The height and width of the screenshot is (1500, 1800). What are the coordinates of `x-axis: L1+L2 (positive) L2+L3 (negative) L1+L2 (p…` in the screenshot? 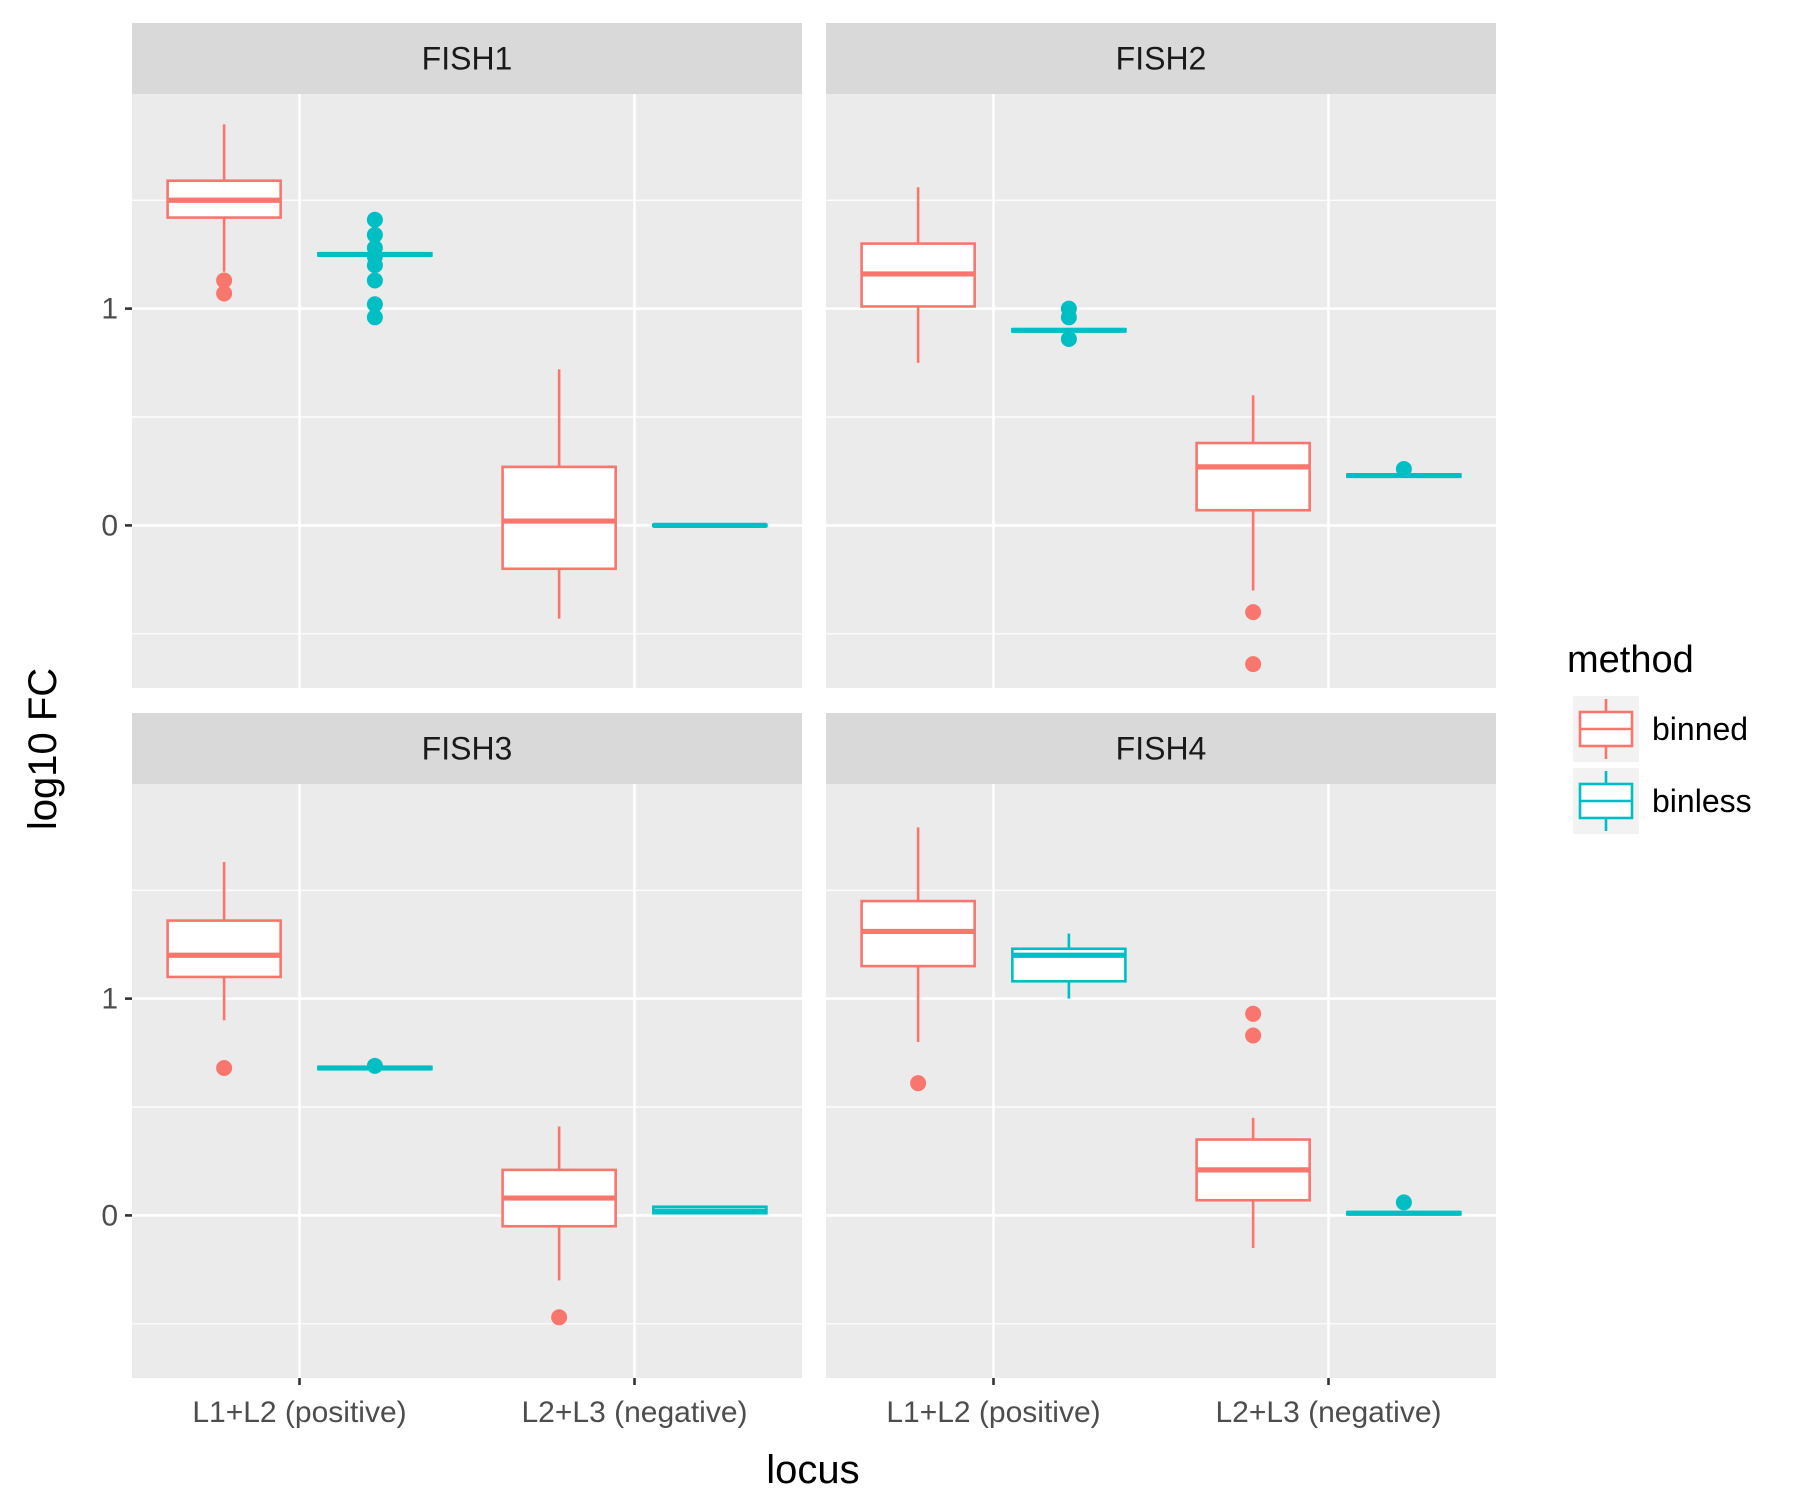 It's located at (817, 1403).